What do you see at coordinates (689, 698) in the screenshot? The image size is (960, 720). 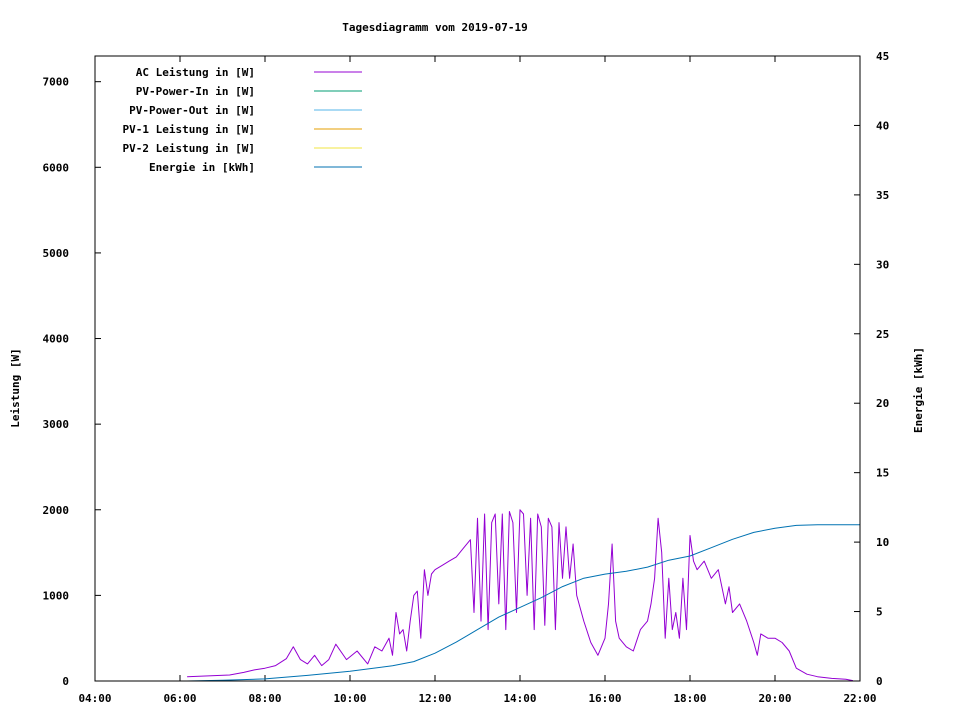 I see `x-tick-label: 18:00` at bounding box center [689, 698].